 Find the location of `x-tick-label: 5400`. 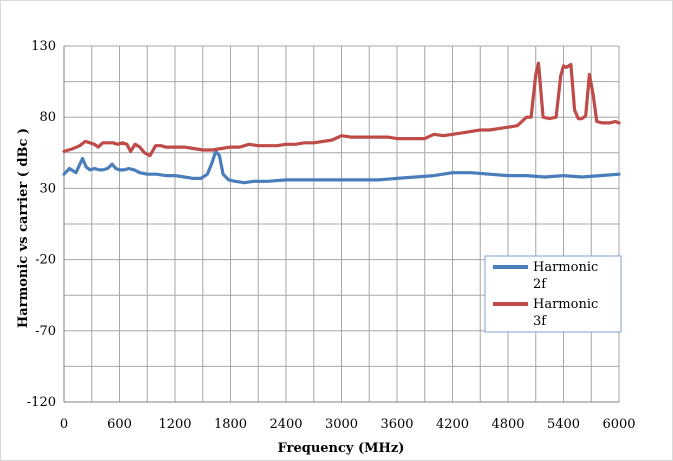

x-tick-label: 5400 is located at coordinates (563, 424).